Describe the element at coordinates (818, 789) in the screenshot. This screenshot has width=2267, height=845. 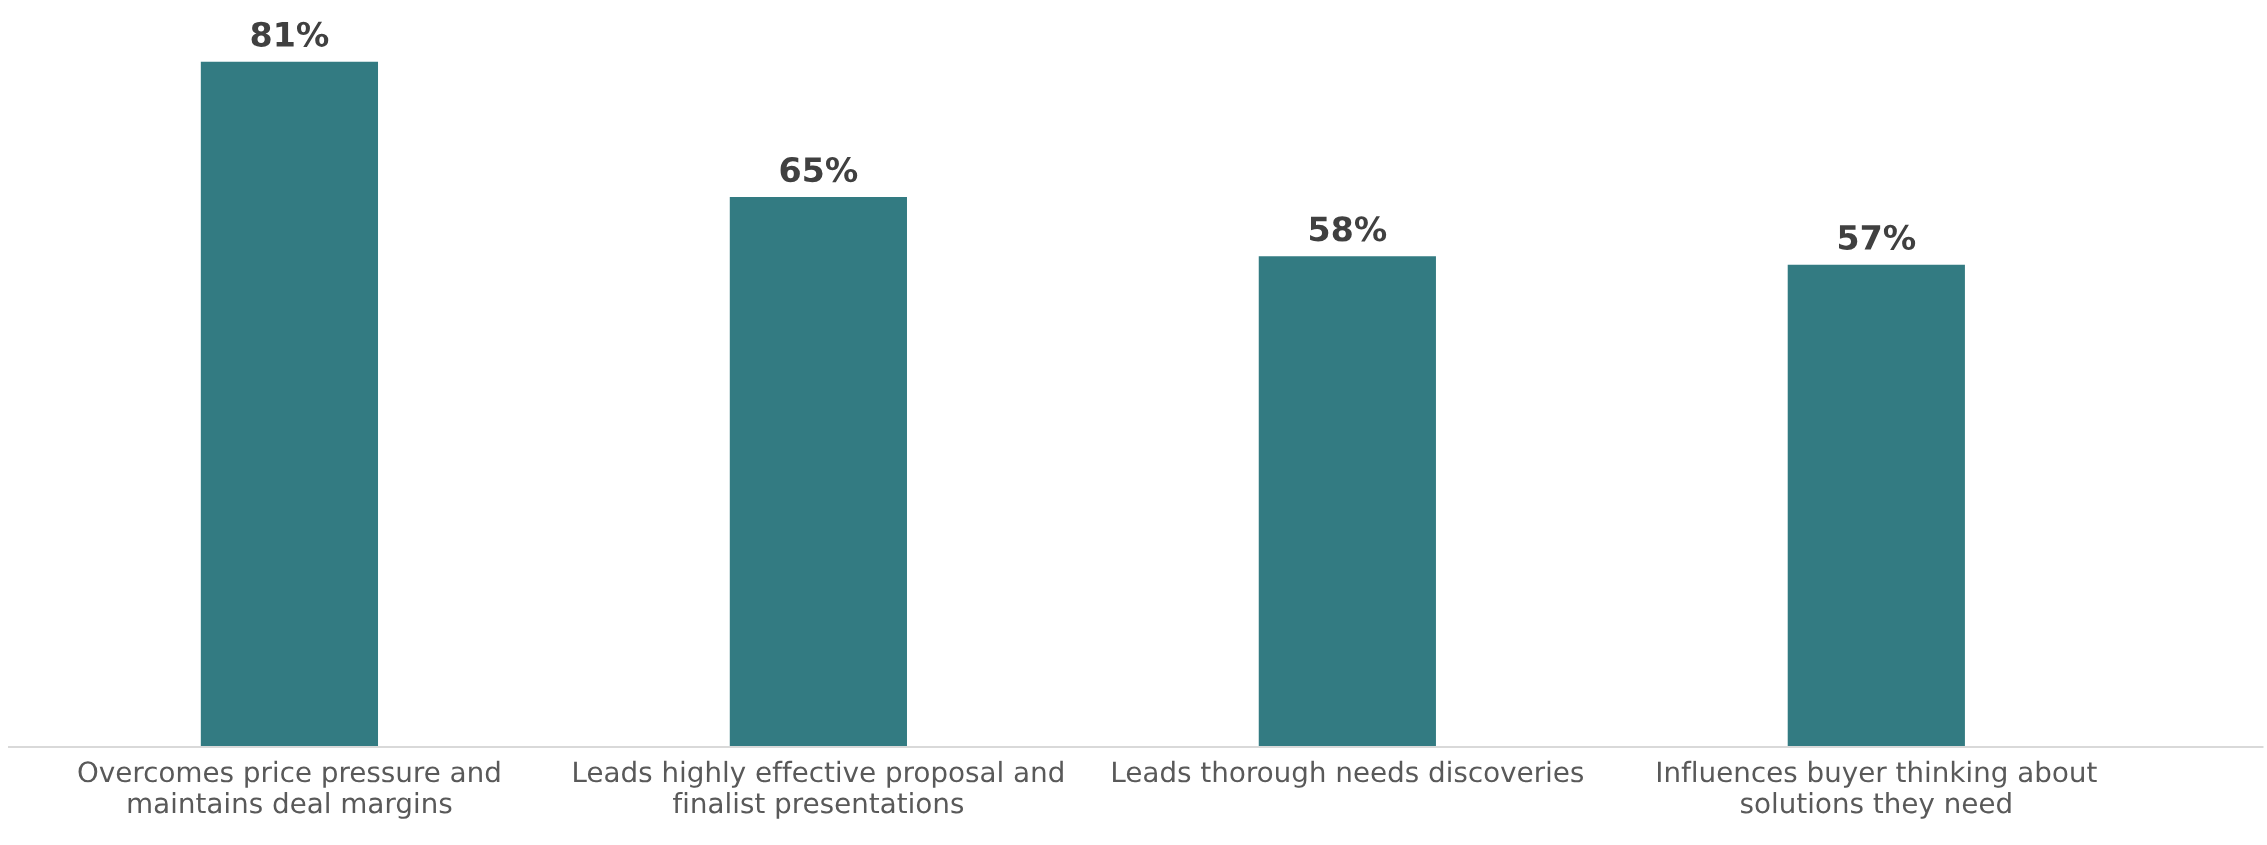
I see `x-tick-label: Leads highly effective proposal and finalist presentations` at that location.